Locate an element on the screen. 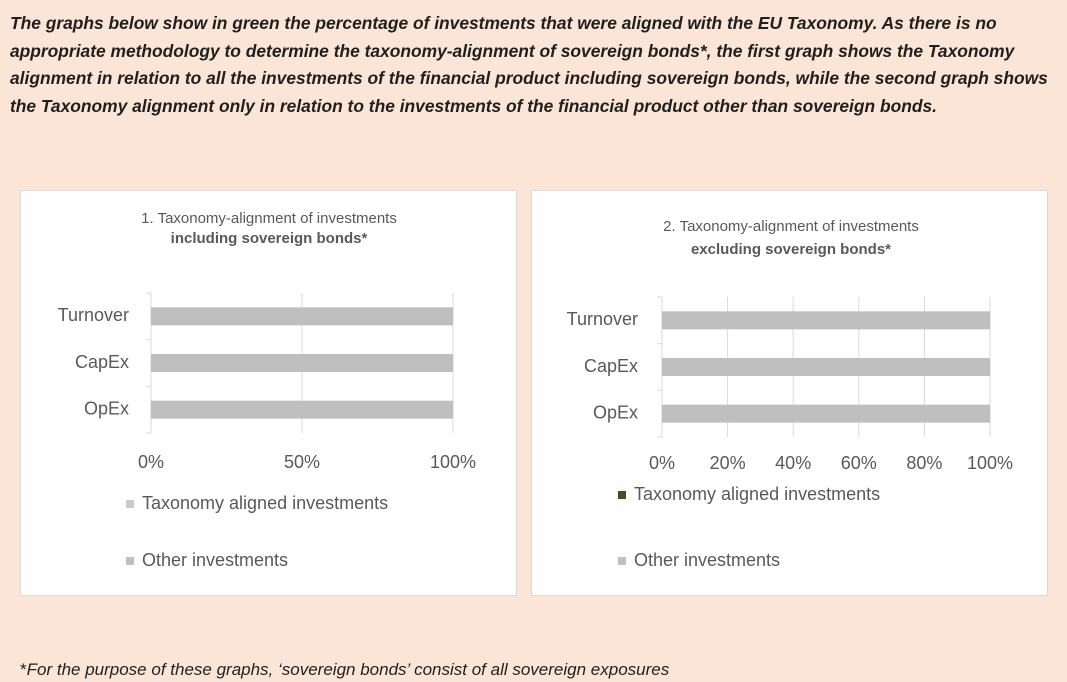  x-tick-label: 40% is located at coordinates (793, 463).